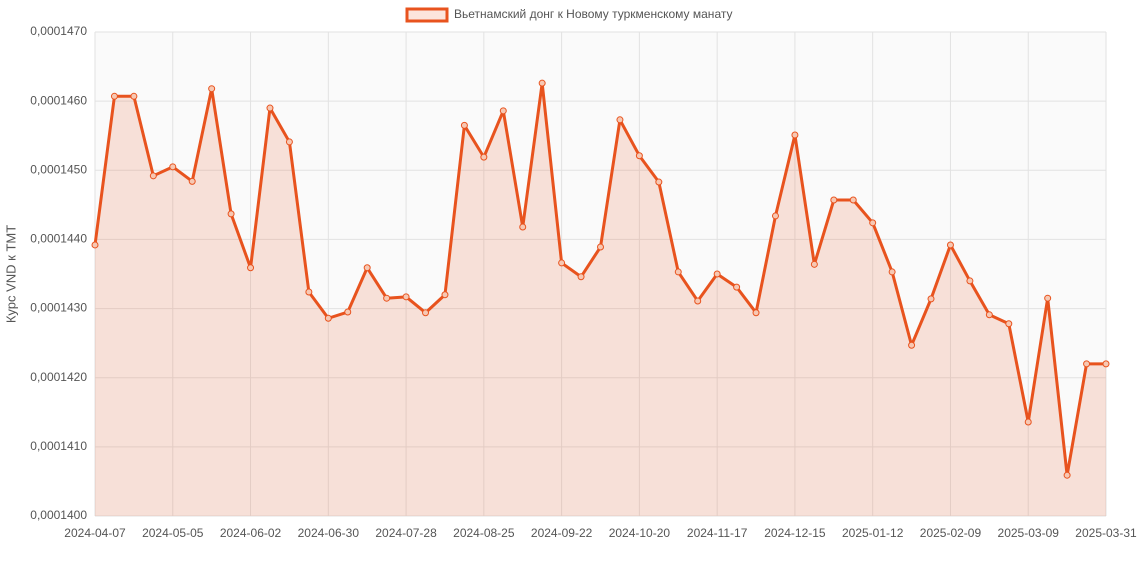 The image size is (1140, 570). Describe the element at coordinates (640, 533) in the screenshot. I see `x-tick-label: 2024-10-20` at that location.